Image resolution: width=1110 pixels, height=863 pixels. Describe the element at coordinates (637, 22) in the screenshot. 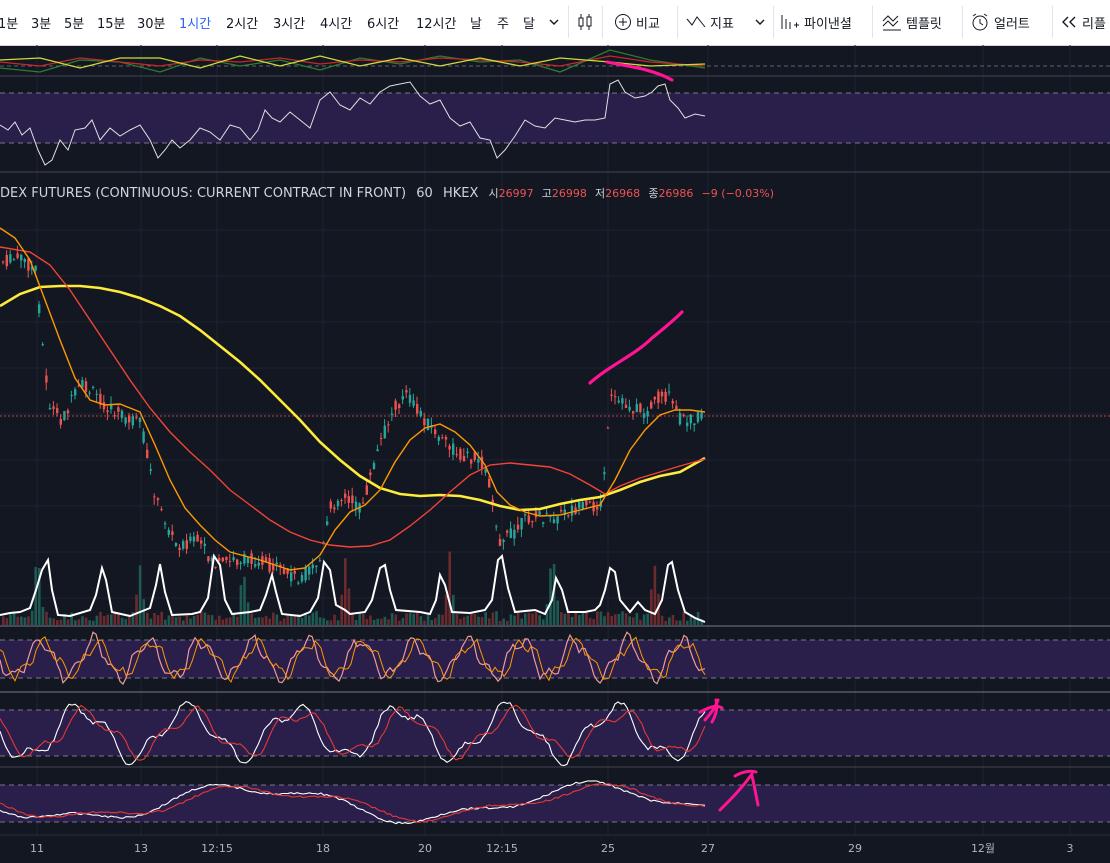

I see `compare-button: 비교` at that location.